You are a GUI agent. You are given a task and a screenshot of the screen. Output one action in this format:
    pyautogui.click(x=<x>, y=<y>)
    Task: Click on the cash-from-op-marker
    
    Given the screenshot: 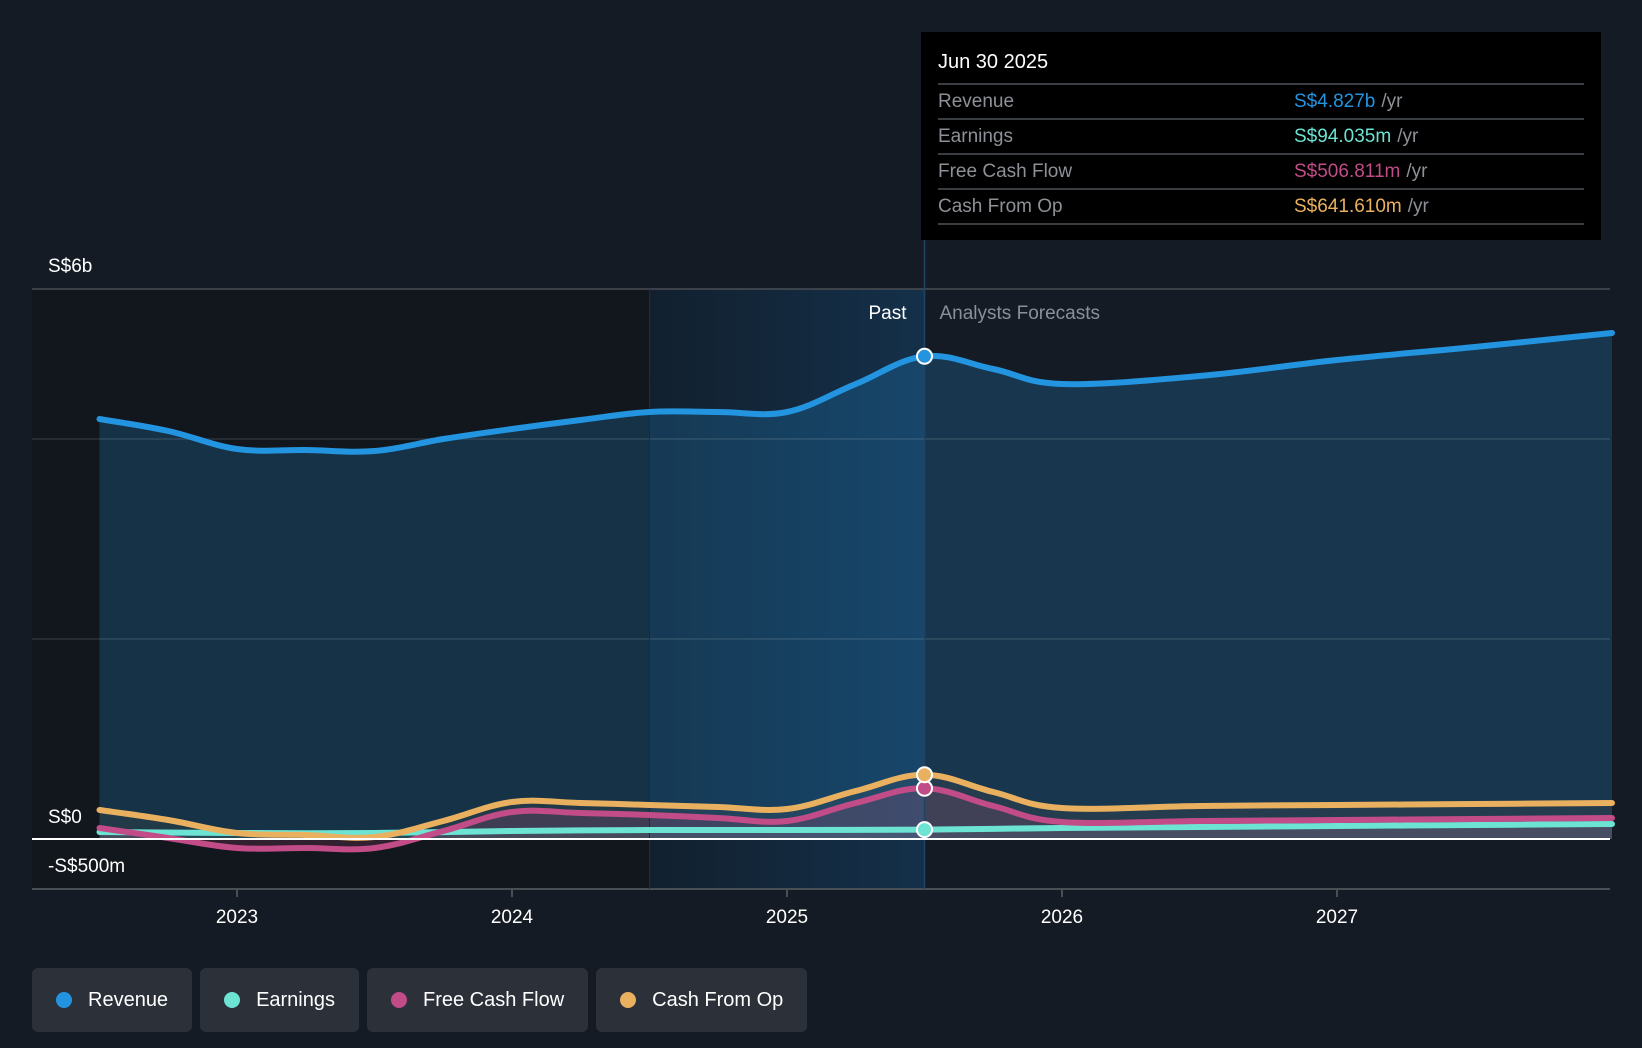 What is the action you would take?
    pyautogui.click(x=924, y=775)
    